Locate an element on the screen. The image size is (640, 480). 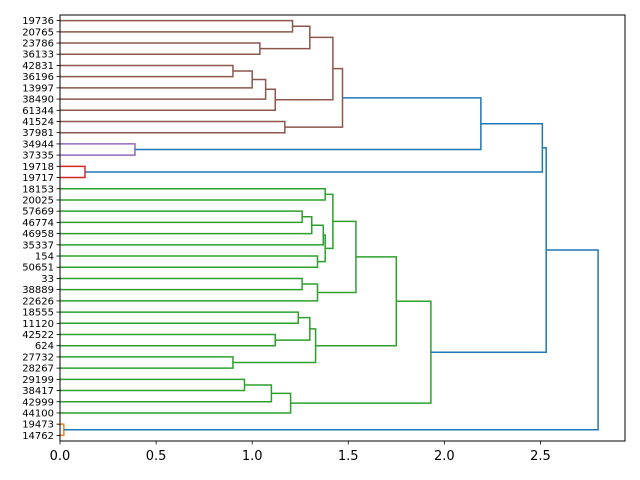
leaf-label: 624 is located at coordinates (44, 346).